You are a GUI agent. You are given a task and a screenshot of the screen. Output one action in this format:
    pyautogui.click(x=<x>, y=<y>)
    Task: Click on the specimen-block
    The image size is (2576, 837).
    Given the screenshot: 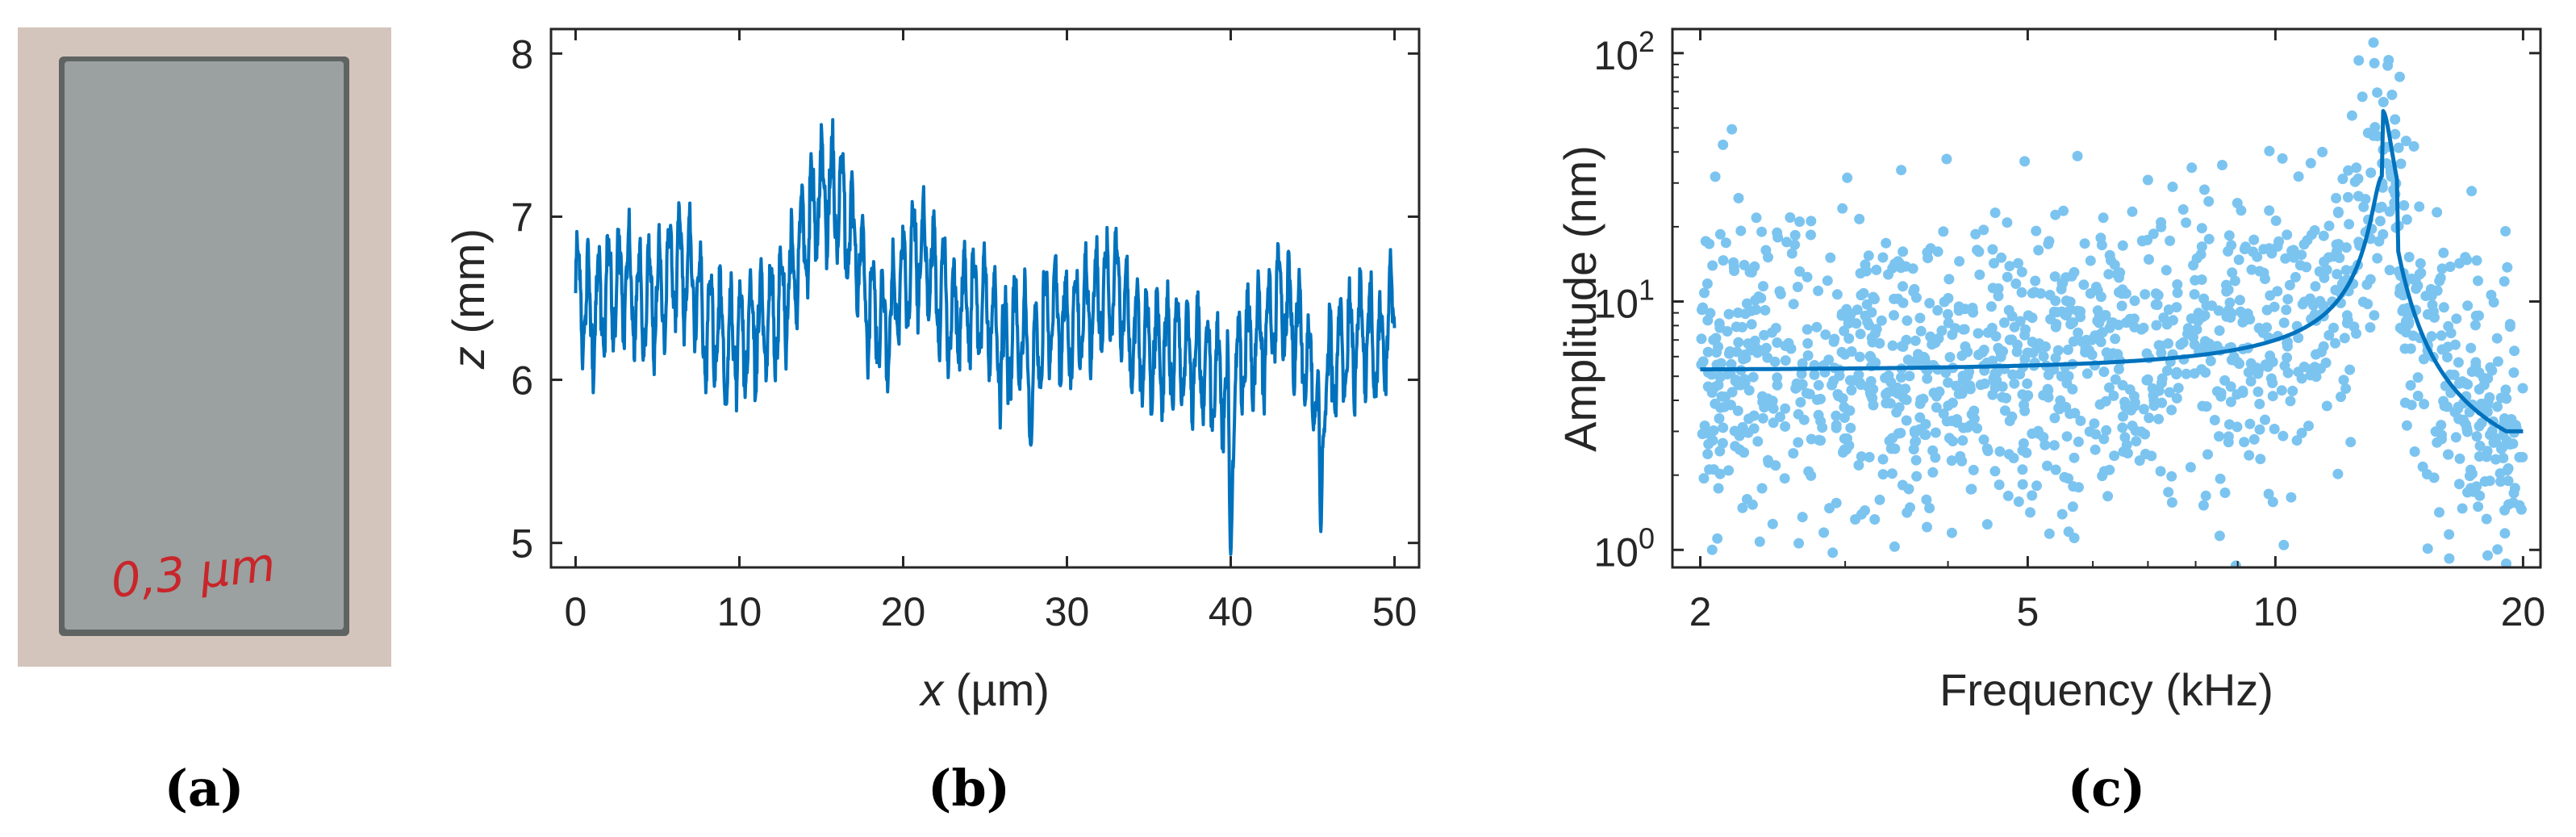 What is the action you would take?
    pyautogui.click(x=204, y=346)
    